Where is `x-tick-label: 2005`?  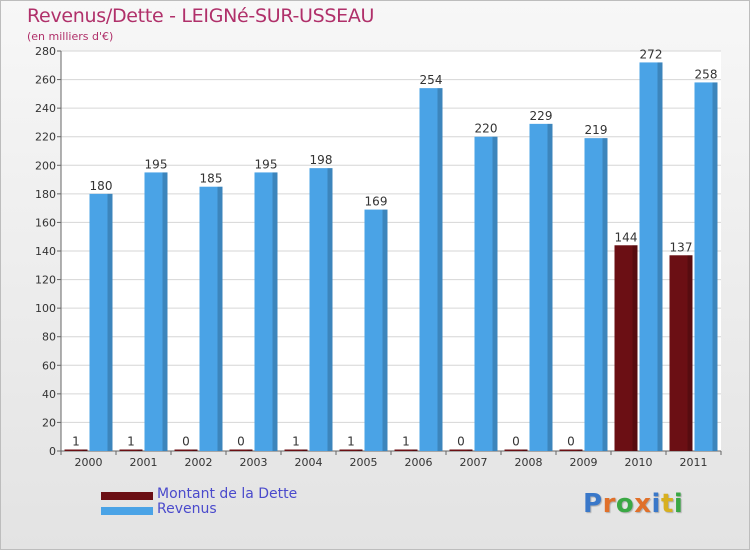 x-tick-label: 2005 is located at coordinates (364, 462).